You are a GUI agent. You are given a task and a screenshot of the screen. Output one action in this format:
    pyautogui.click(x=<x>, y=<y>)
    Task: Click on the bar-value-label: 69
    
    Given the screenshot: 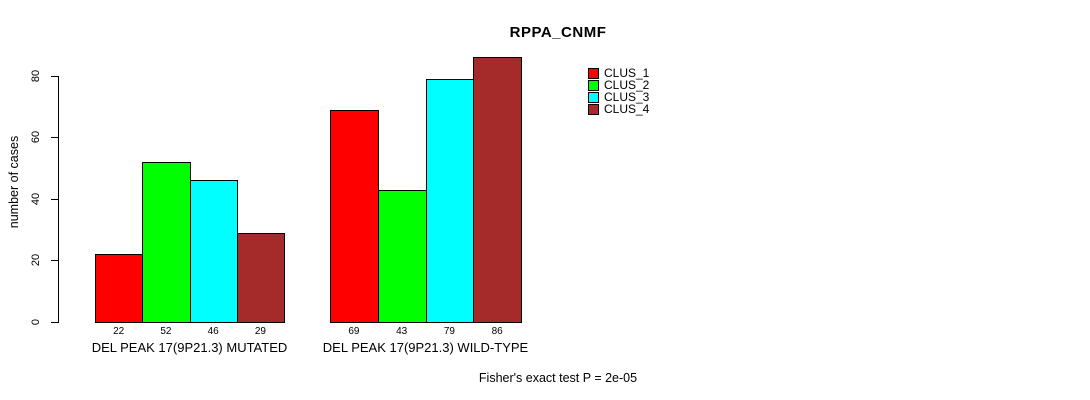 What is the action you would take?
    pyautogui.click(x=354, y=331)
    